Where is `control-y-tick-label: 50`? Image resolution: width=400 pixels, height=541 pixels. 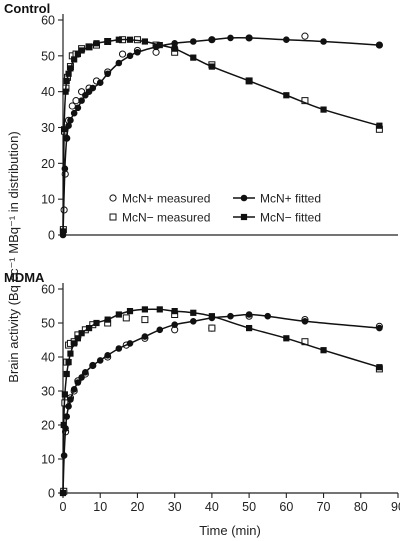 control-y-tick-label: 50 is located at coordinates (48, 56).